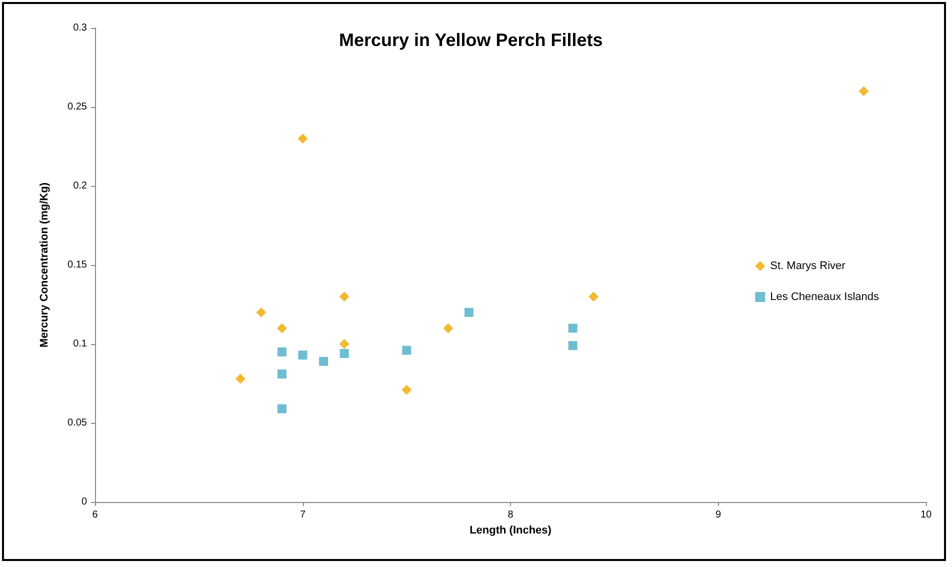  I want to click on y-tick-label: 0.15, so click(78, 265).